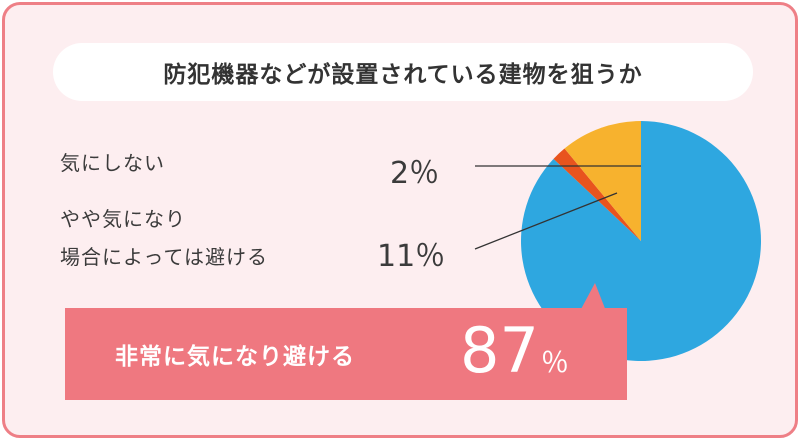 The height and width of the screenshot is (440, 800). I want to click on title-pill: 防犯機器などが設置されている建物を狙うか, so click(403, 72).